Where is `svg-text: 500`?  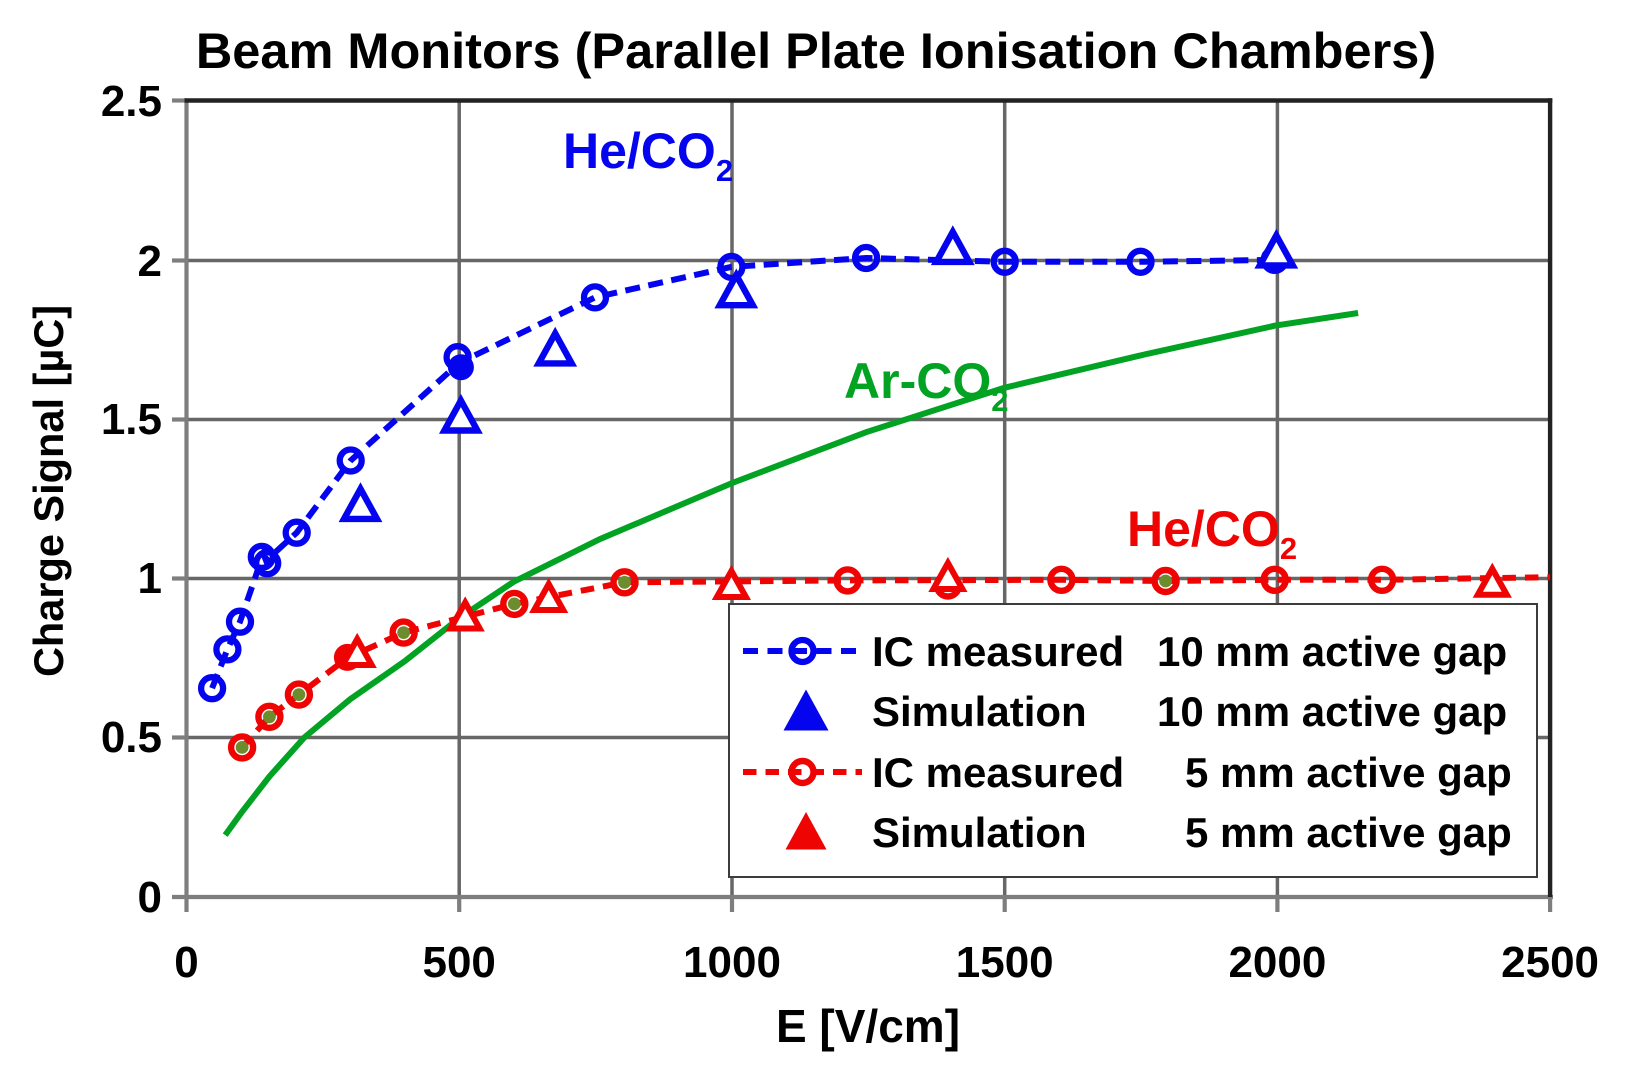 svg-text: 500 is located at coordinates (458, 962).